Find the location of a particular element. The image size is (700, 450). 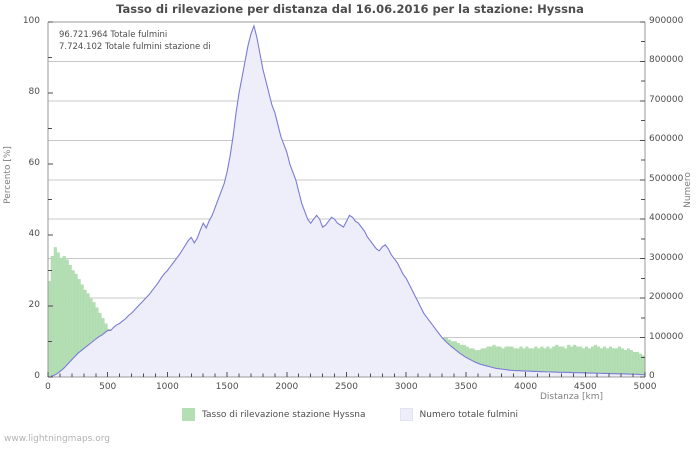

x-tick-2500: 2500 is located at coordinates (346, 387).